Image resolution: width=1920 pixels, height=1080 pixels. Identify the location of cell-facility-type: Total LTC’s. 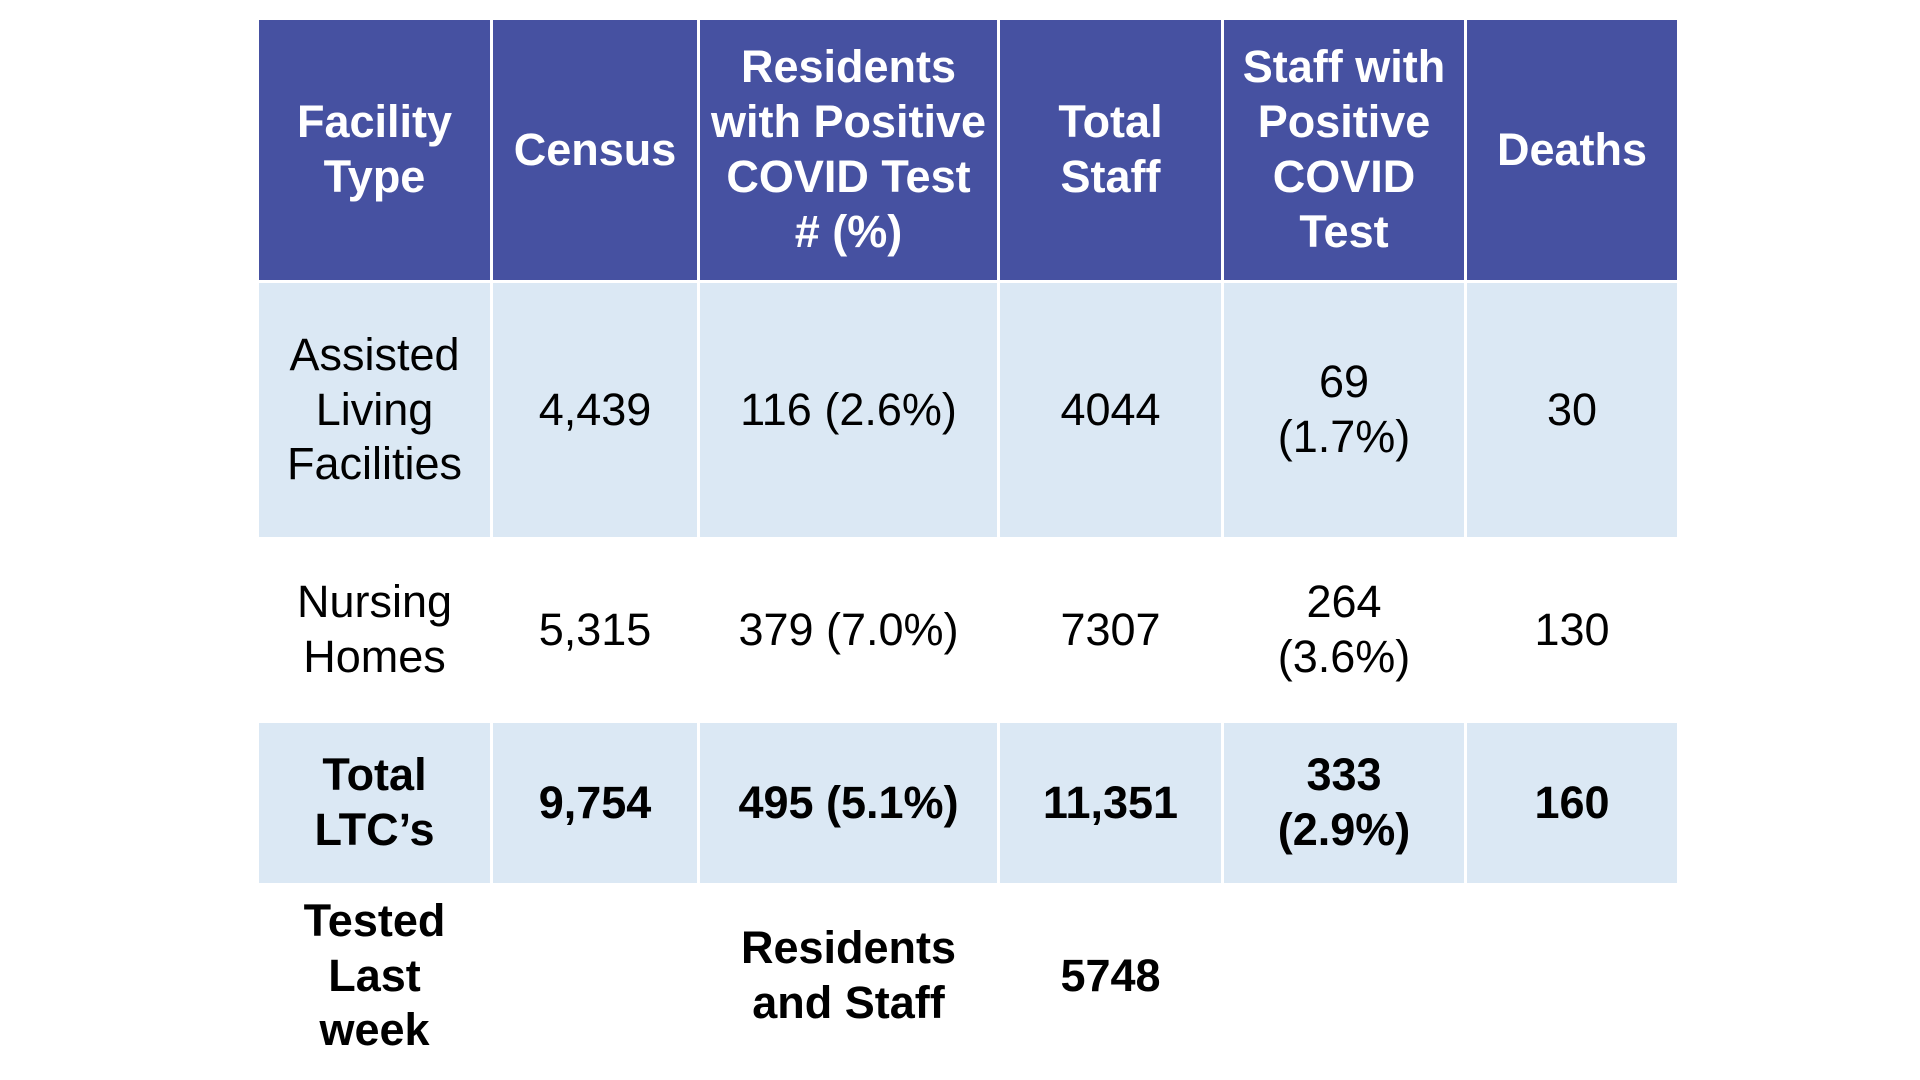
(374, 803).